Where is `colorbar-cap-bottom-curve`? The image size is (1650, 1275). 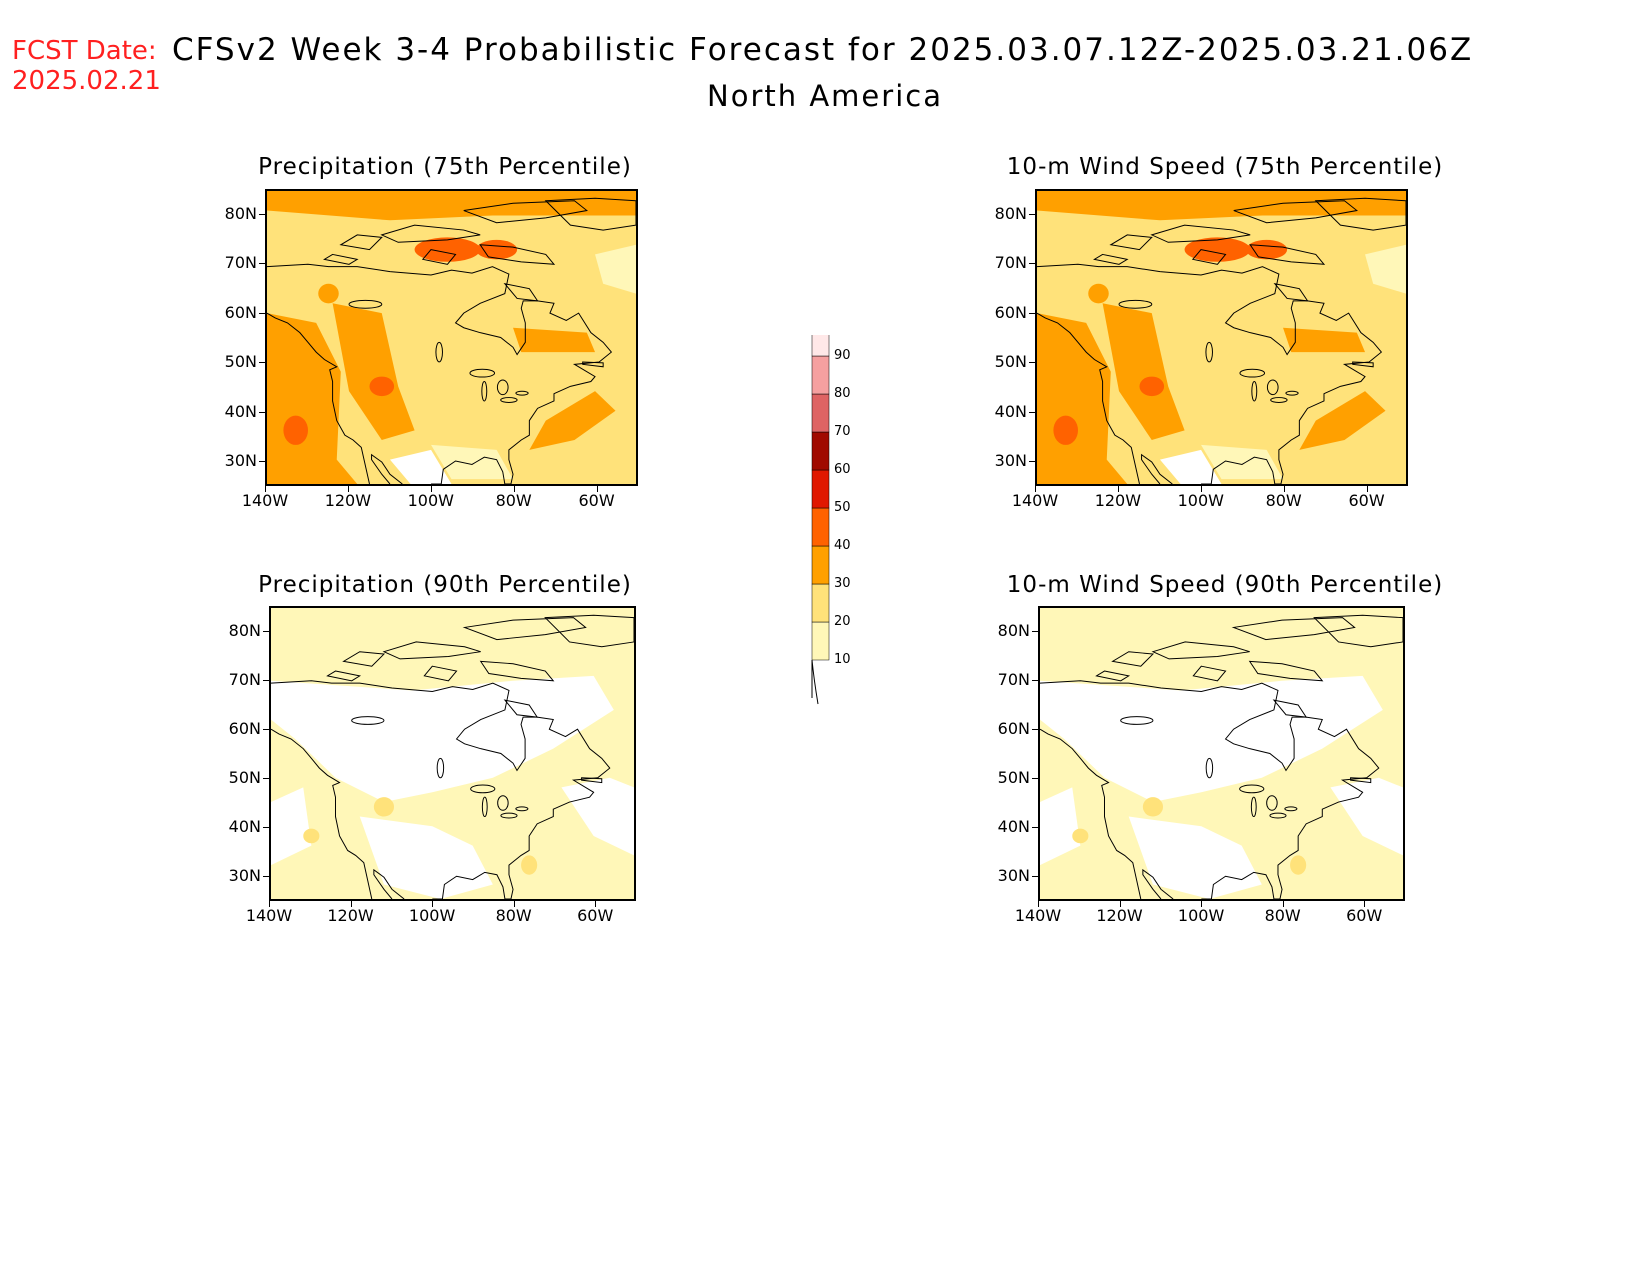
colorbar-cap-bottom-curve is located at coordinates (815, 682).